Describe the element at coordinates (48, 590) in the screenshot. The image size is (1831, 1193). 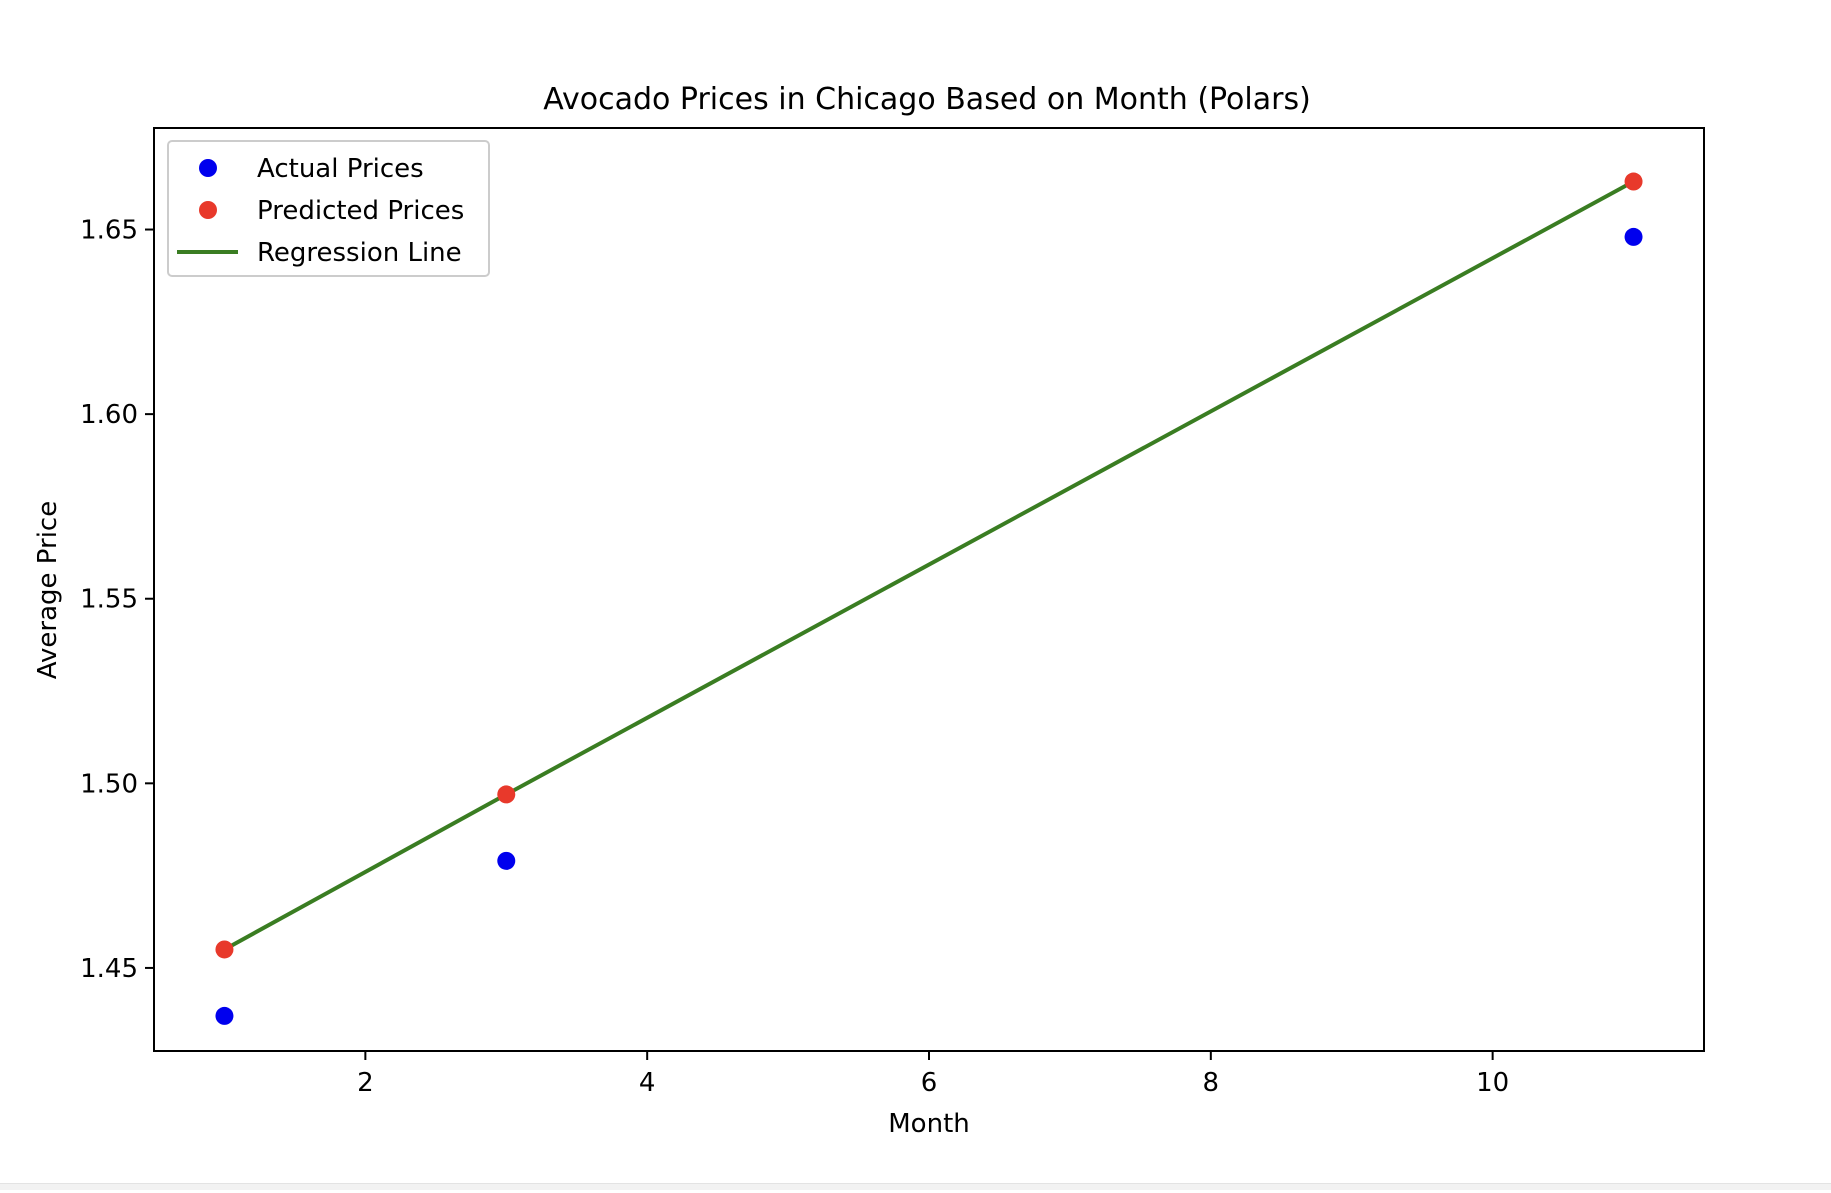
I see `y-axis-label: Average Price` at that location.